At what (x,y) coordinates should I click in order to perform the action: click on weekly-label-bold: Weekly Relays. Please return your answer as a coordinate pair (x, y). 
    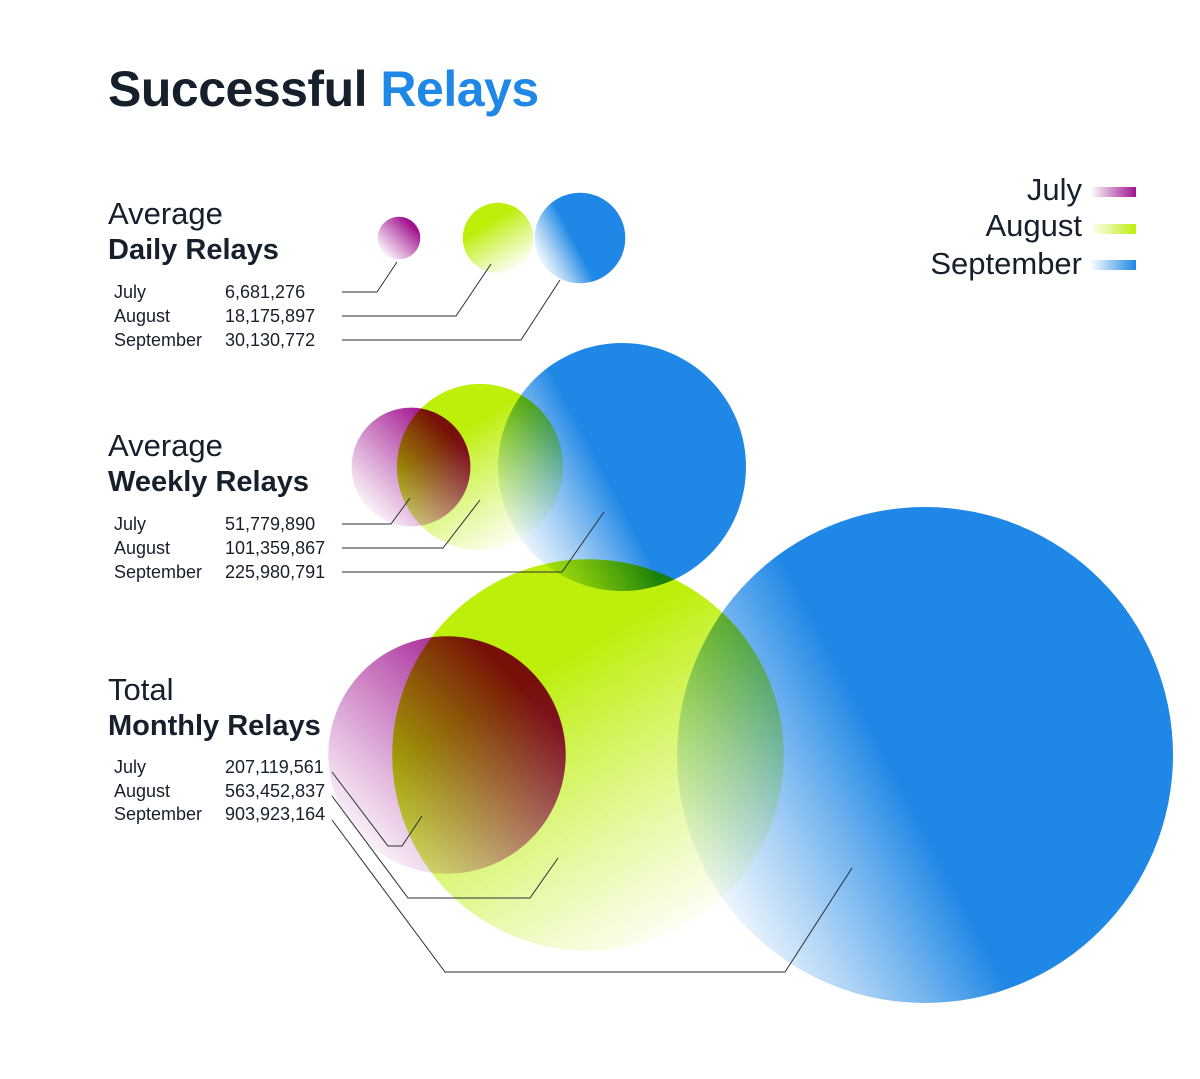
    Looking at the image, I should click on (208, 482).